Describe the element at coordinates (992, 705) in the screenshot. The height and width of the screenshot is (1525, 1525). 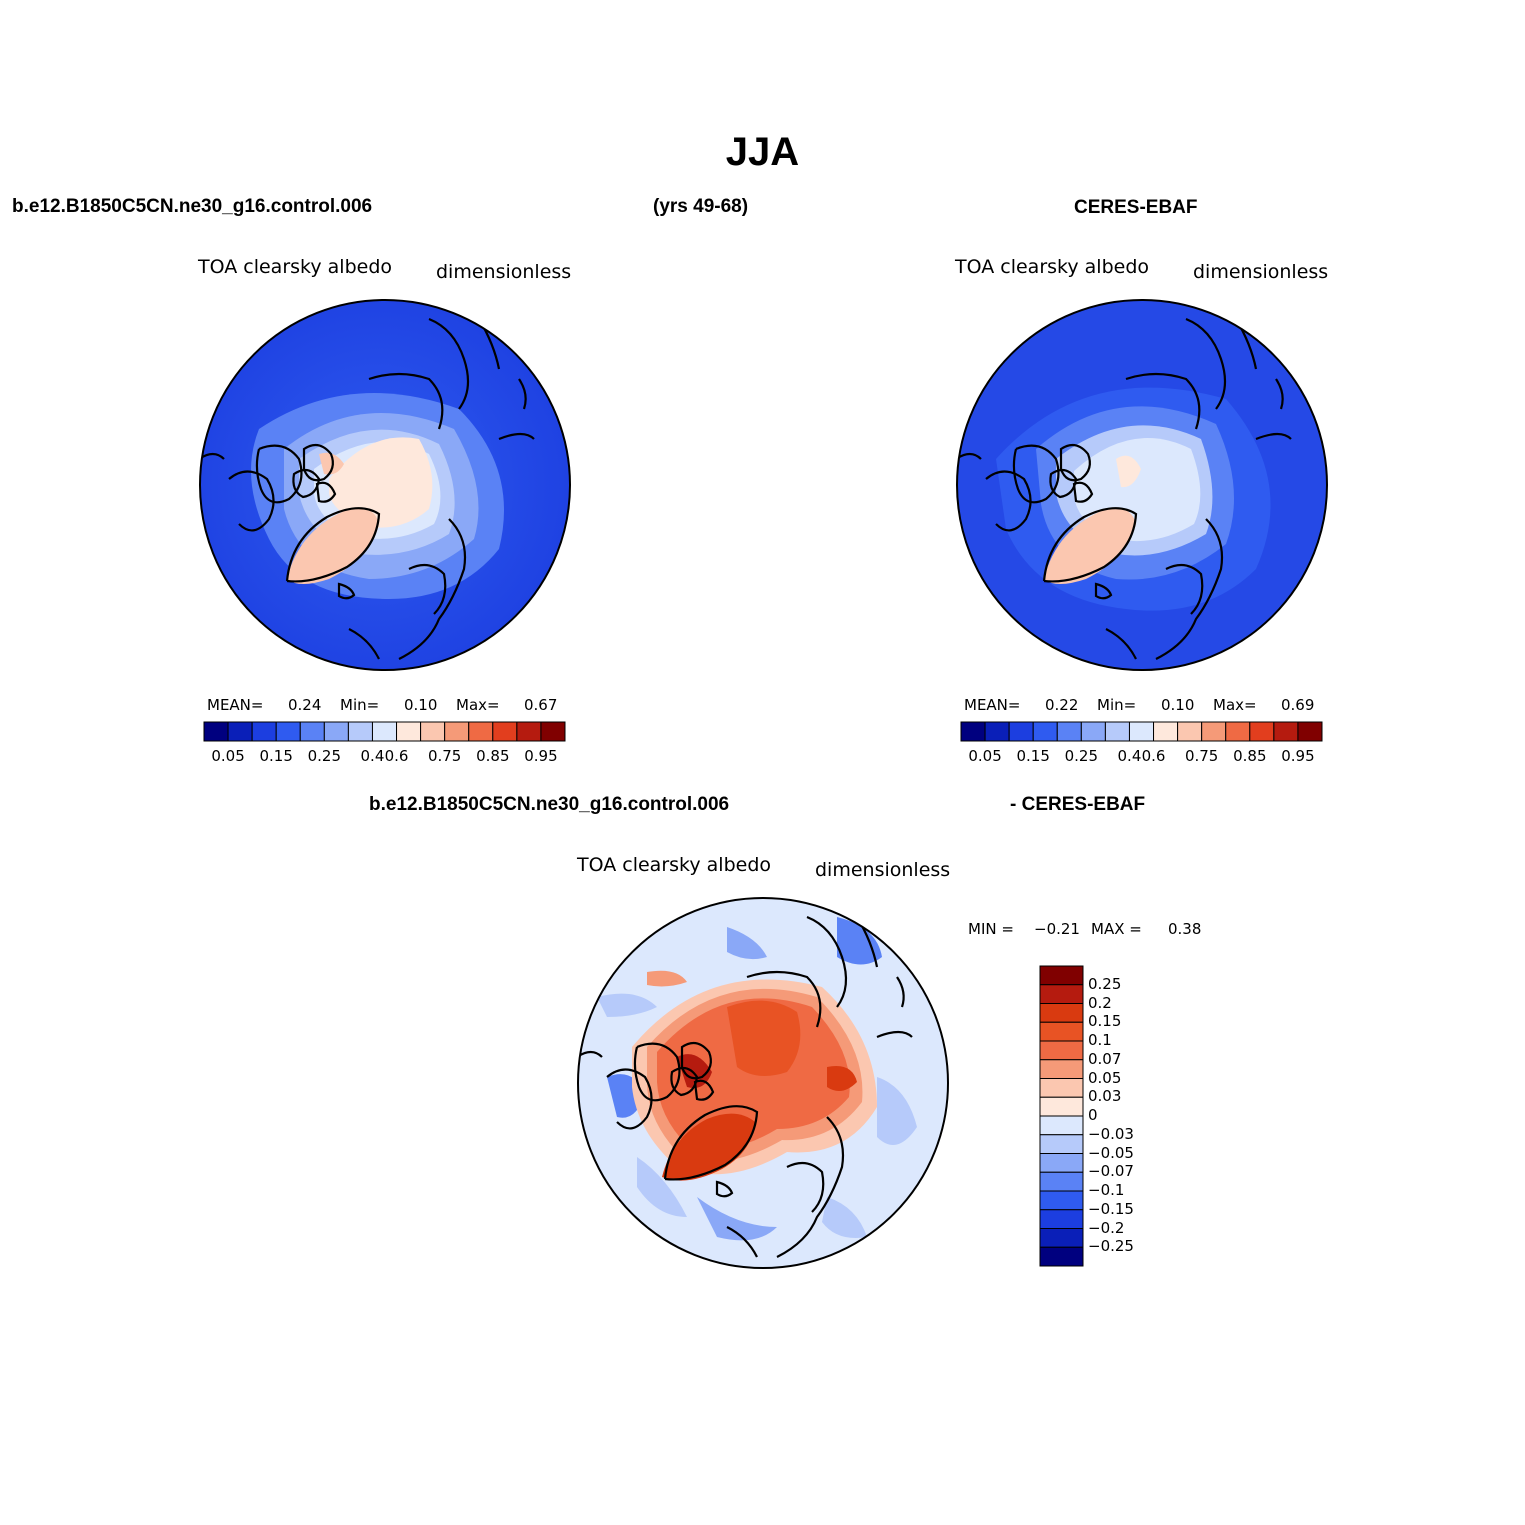
I see `panel2-mean-label: MEAN=` at that location.